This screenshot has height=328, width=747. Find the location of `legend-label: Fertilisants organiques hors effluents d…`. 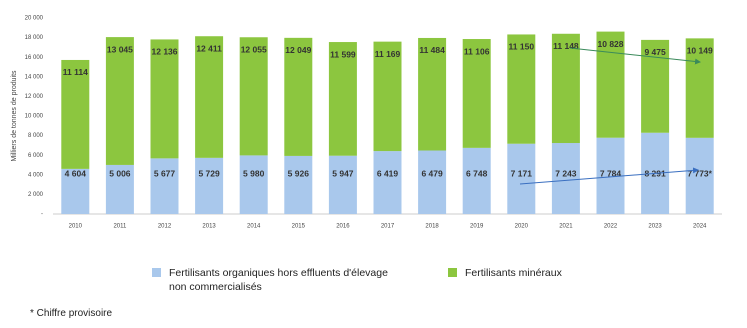

legend-label: Fertilisants organiques hors effluents d… is located at coordinates (278, 280).